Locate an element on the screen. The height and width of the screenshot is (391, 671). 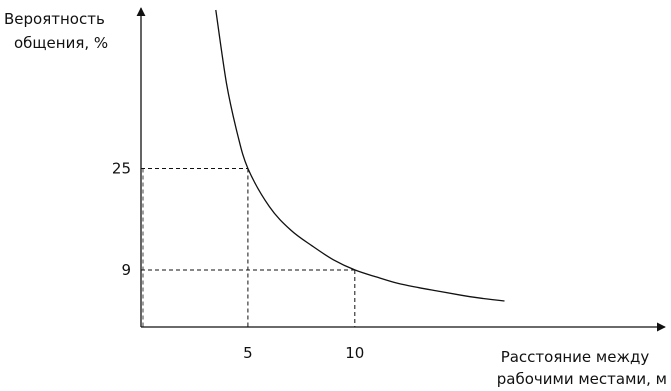
x-axis-title-line-2: рабочими местами, м is located at coordinates (582, 379).